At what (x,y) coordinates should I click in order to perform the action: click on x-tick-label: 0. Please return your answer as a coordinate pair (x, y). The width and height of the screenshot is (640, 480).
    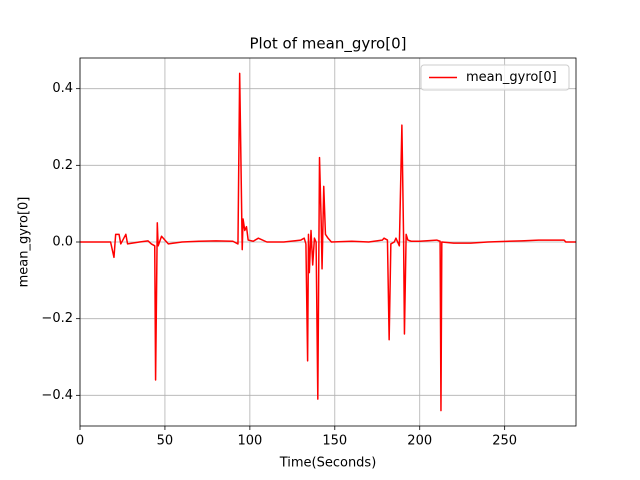
    Looking at the image, I should click on (80, 441).